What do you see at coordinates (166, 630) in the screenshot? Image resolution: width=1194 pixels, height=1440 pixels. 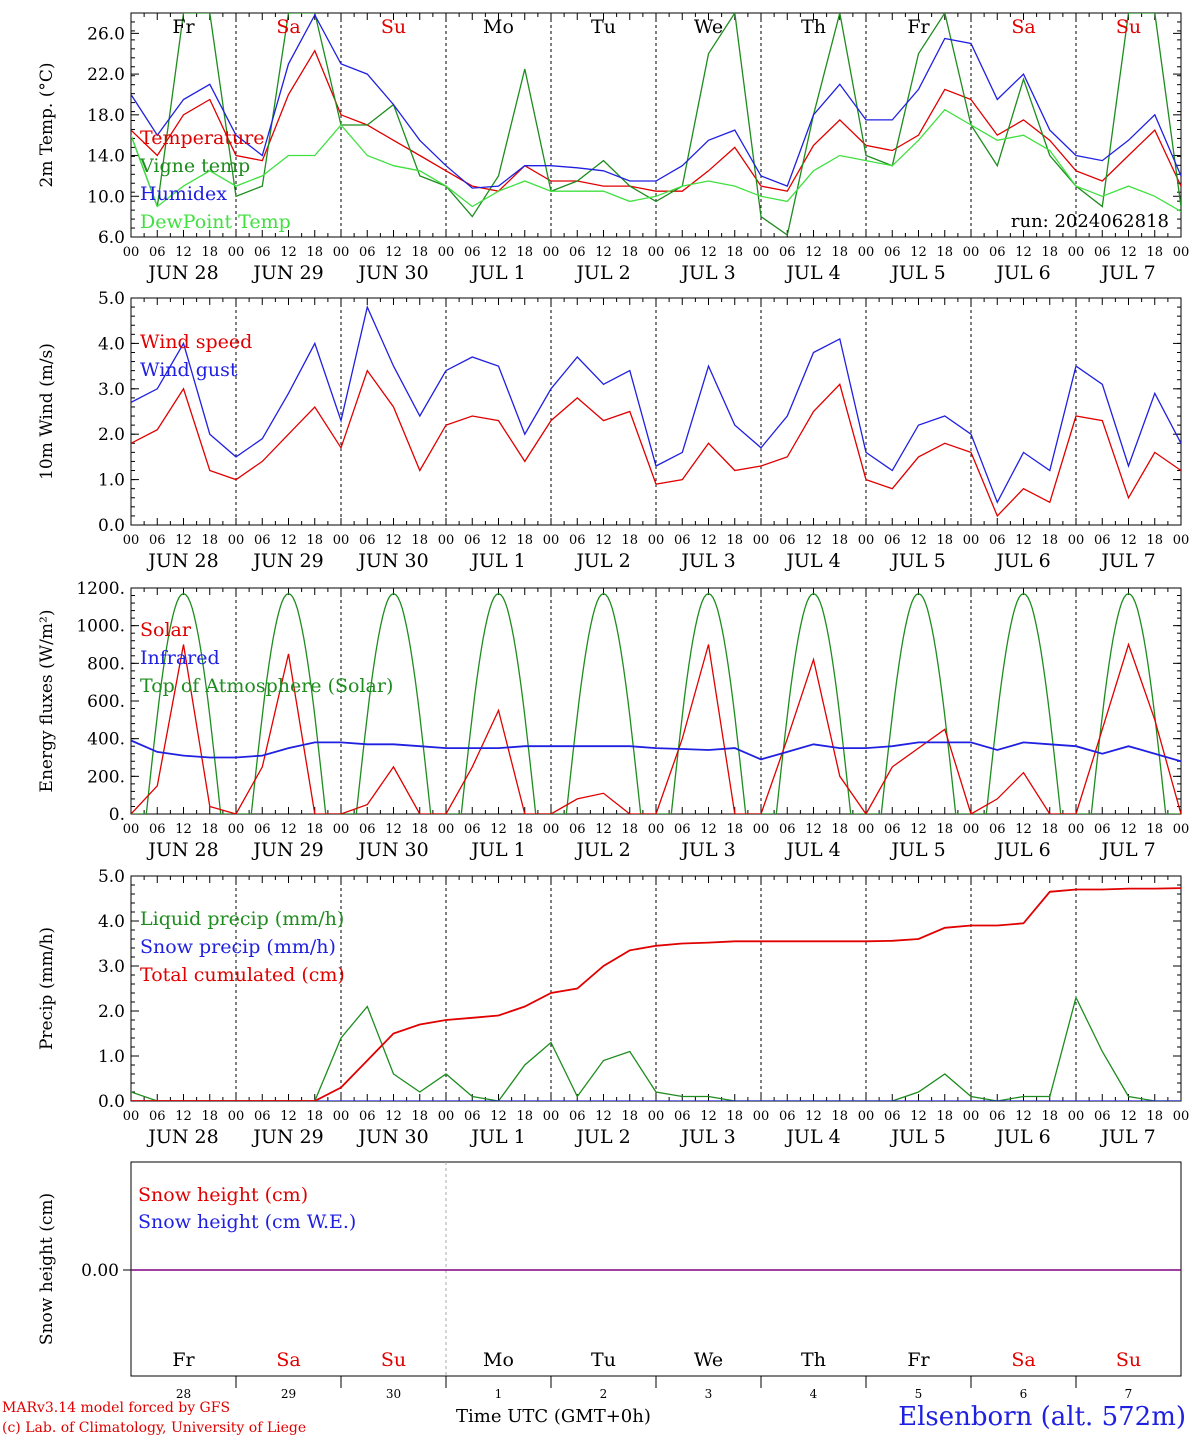 I see `legend-entry: Solar` at bounding box center [166, 630].